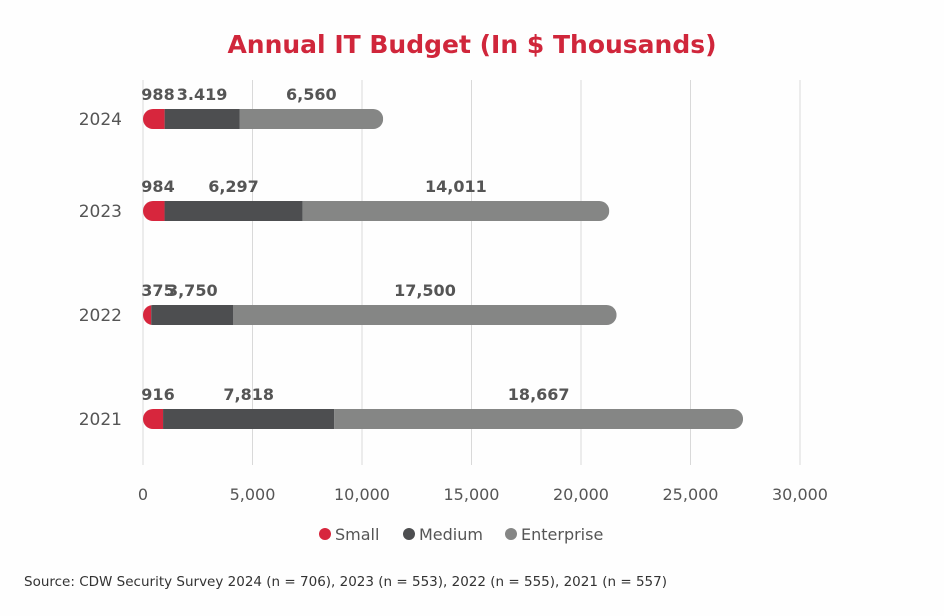 The height and width of the screenshot is (616, 944). What do you see at coordinates (100, 316) in the screenshot?
I see `y-category-label: 2022` at bounding box center [100, 316].